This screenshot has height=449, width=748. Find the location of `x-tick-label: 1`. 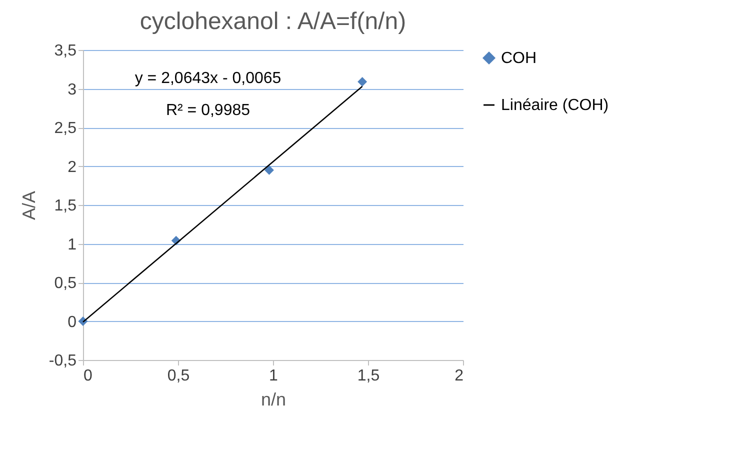

x-tick-label: 1 is located at coordinates (273, 376).